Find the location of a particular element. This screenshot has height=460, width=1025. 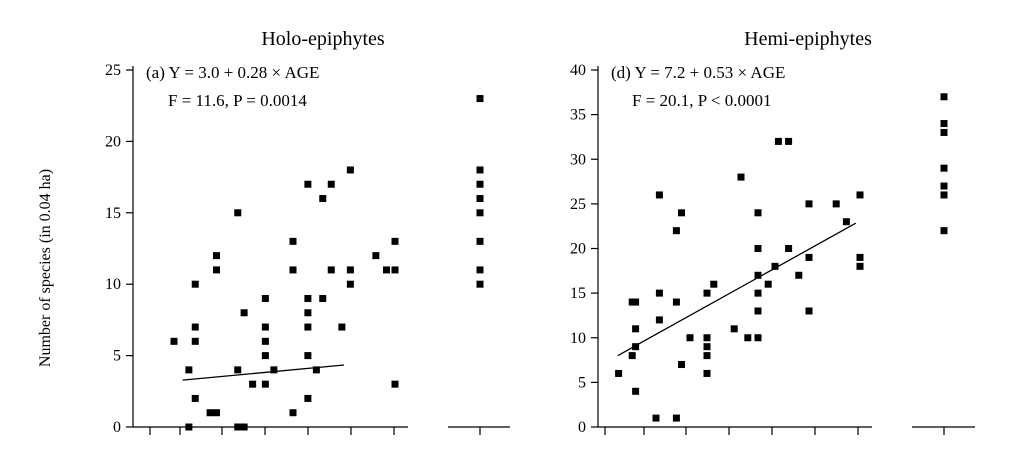

y-tick-label: 15 is located at coordinates (113, 213).